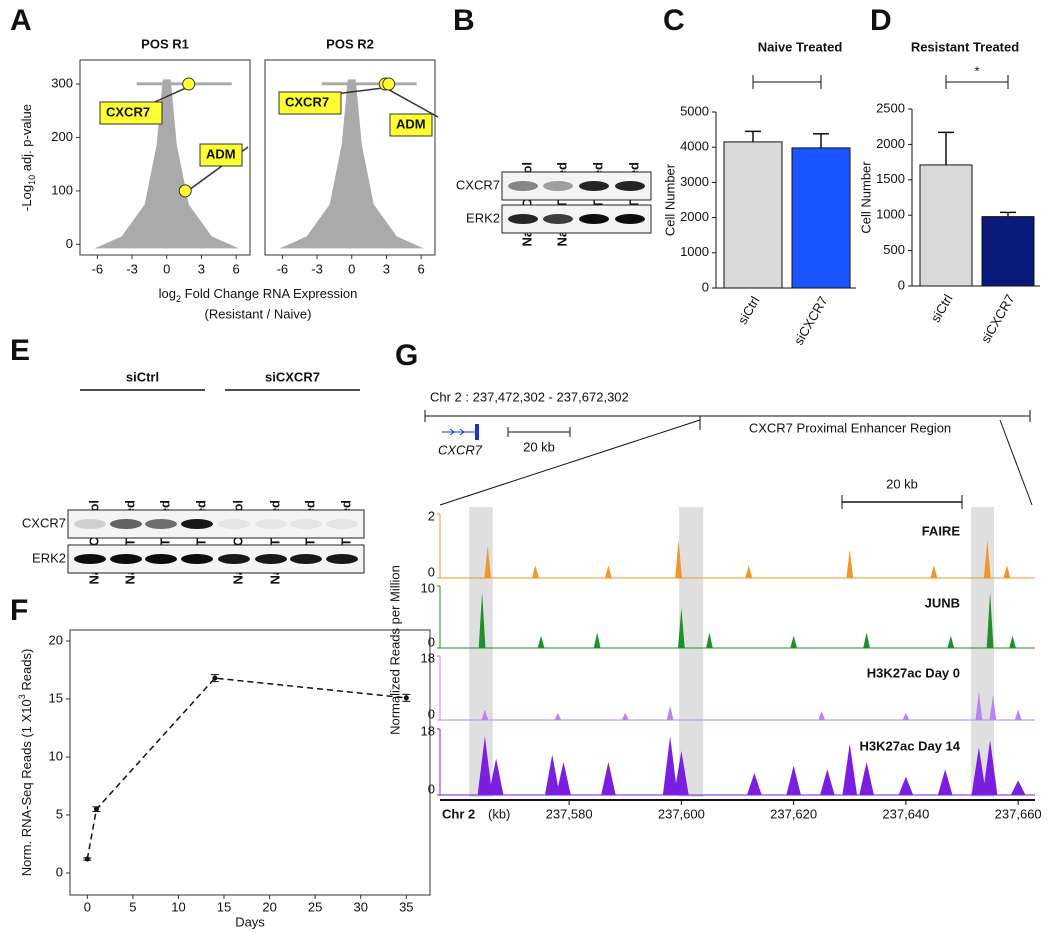 The width and height of the screenshot is (1050, 933). I want to click on panel-letter: G, so click(406, 355).